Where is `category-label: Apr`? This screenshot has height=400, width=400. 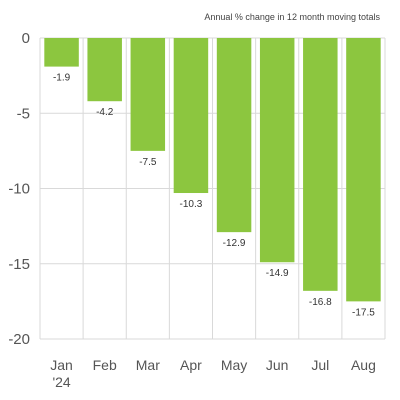
category-label: Apr is located at coordinates (191, 365).